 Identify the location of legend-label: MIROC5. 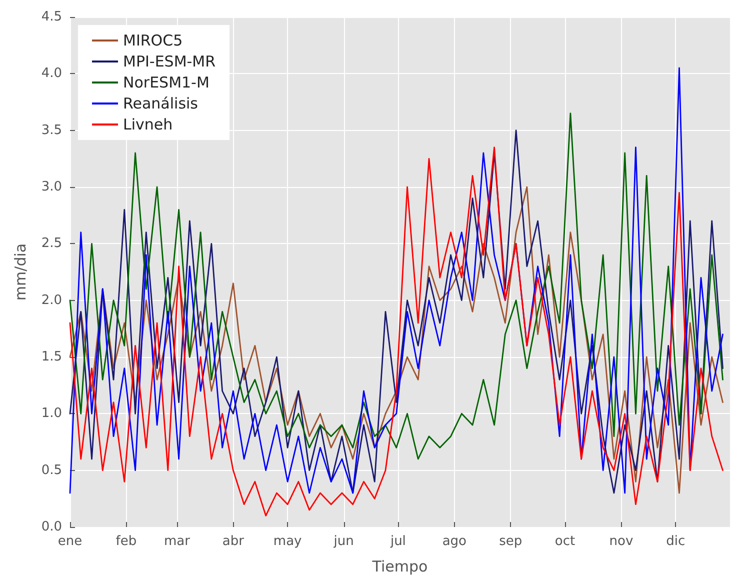
(153, 41).